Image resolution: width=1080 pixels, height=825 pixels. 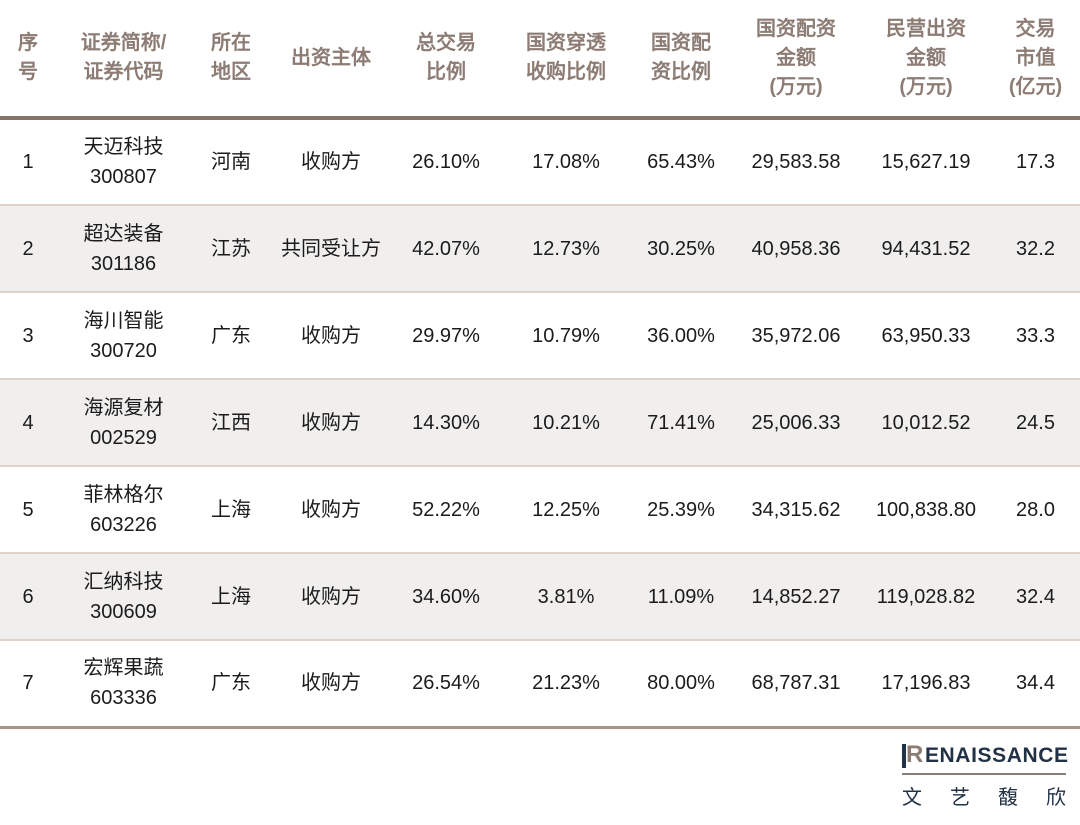 What do you see at coordinates (926, 509) in the screenshot?
I see `table-cell: 100,838.80` at bounding box center [926, 509].